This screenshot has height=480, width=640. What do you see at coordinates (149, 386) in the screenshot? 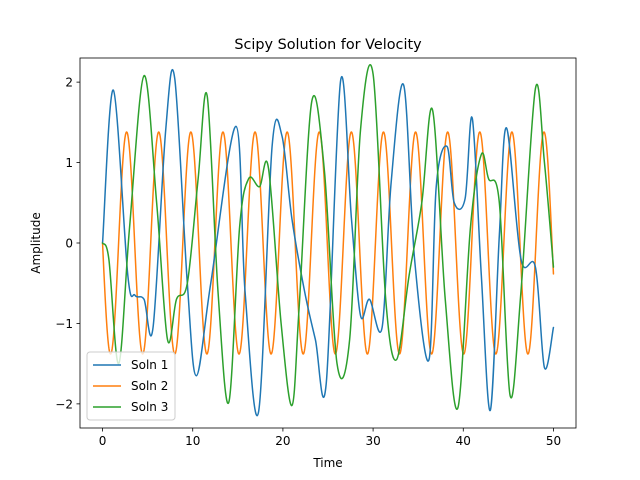
I see `legend-label-soln-2: Soln 2` at bounding box center [149, 386].